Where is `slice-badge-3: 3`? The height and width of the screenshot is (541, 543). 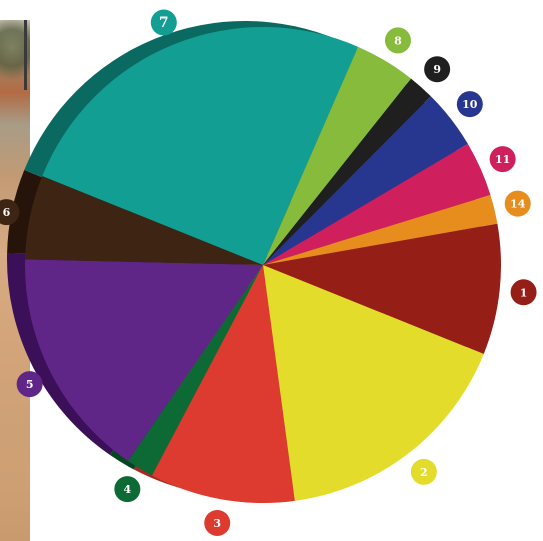
slice-badge-3: 3 is located at coordinates (217, 522).